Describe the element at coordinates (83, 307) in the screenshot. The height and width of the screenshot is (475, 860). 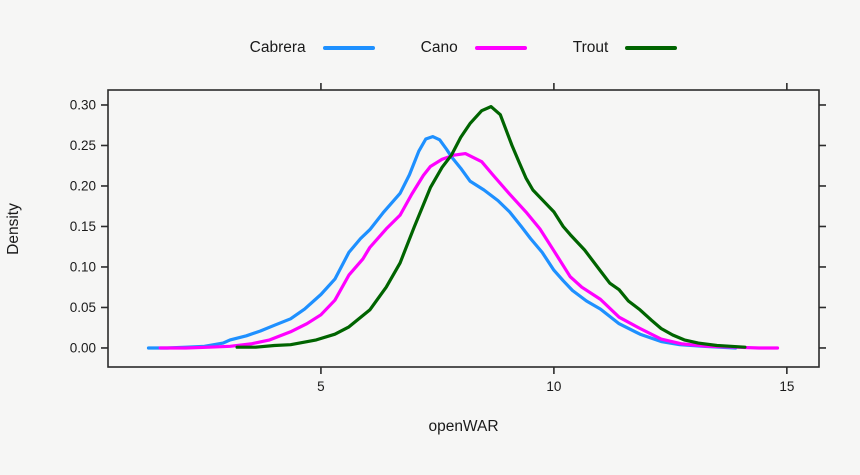
I see `y-tick-label: 0.05` at that location.